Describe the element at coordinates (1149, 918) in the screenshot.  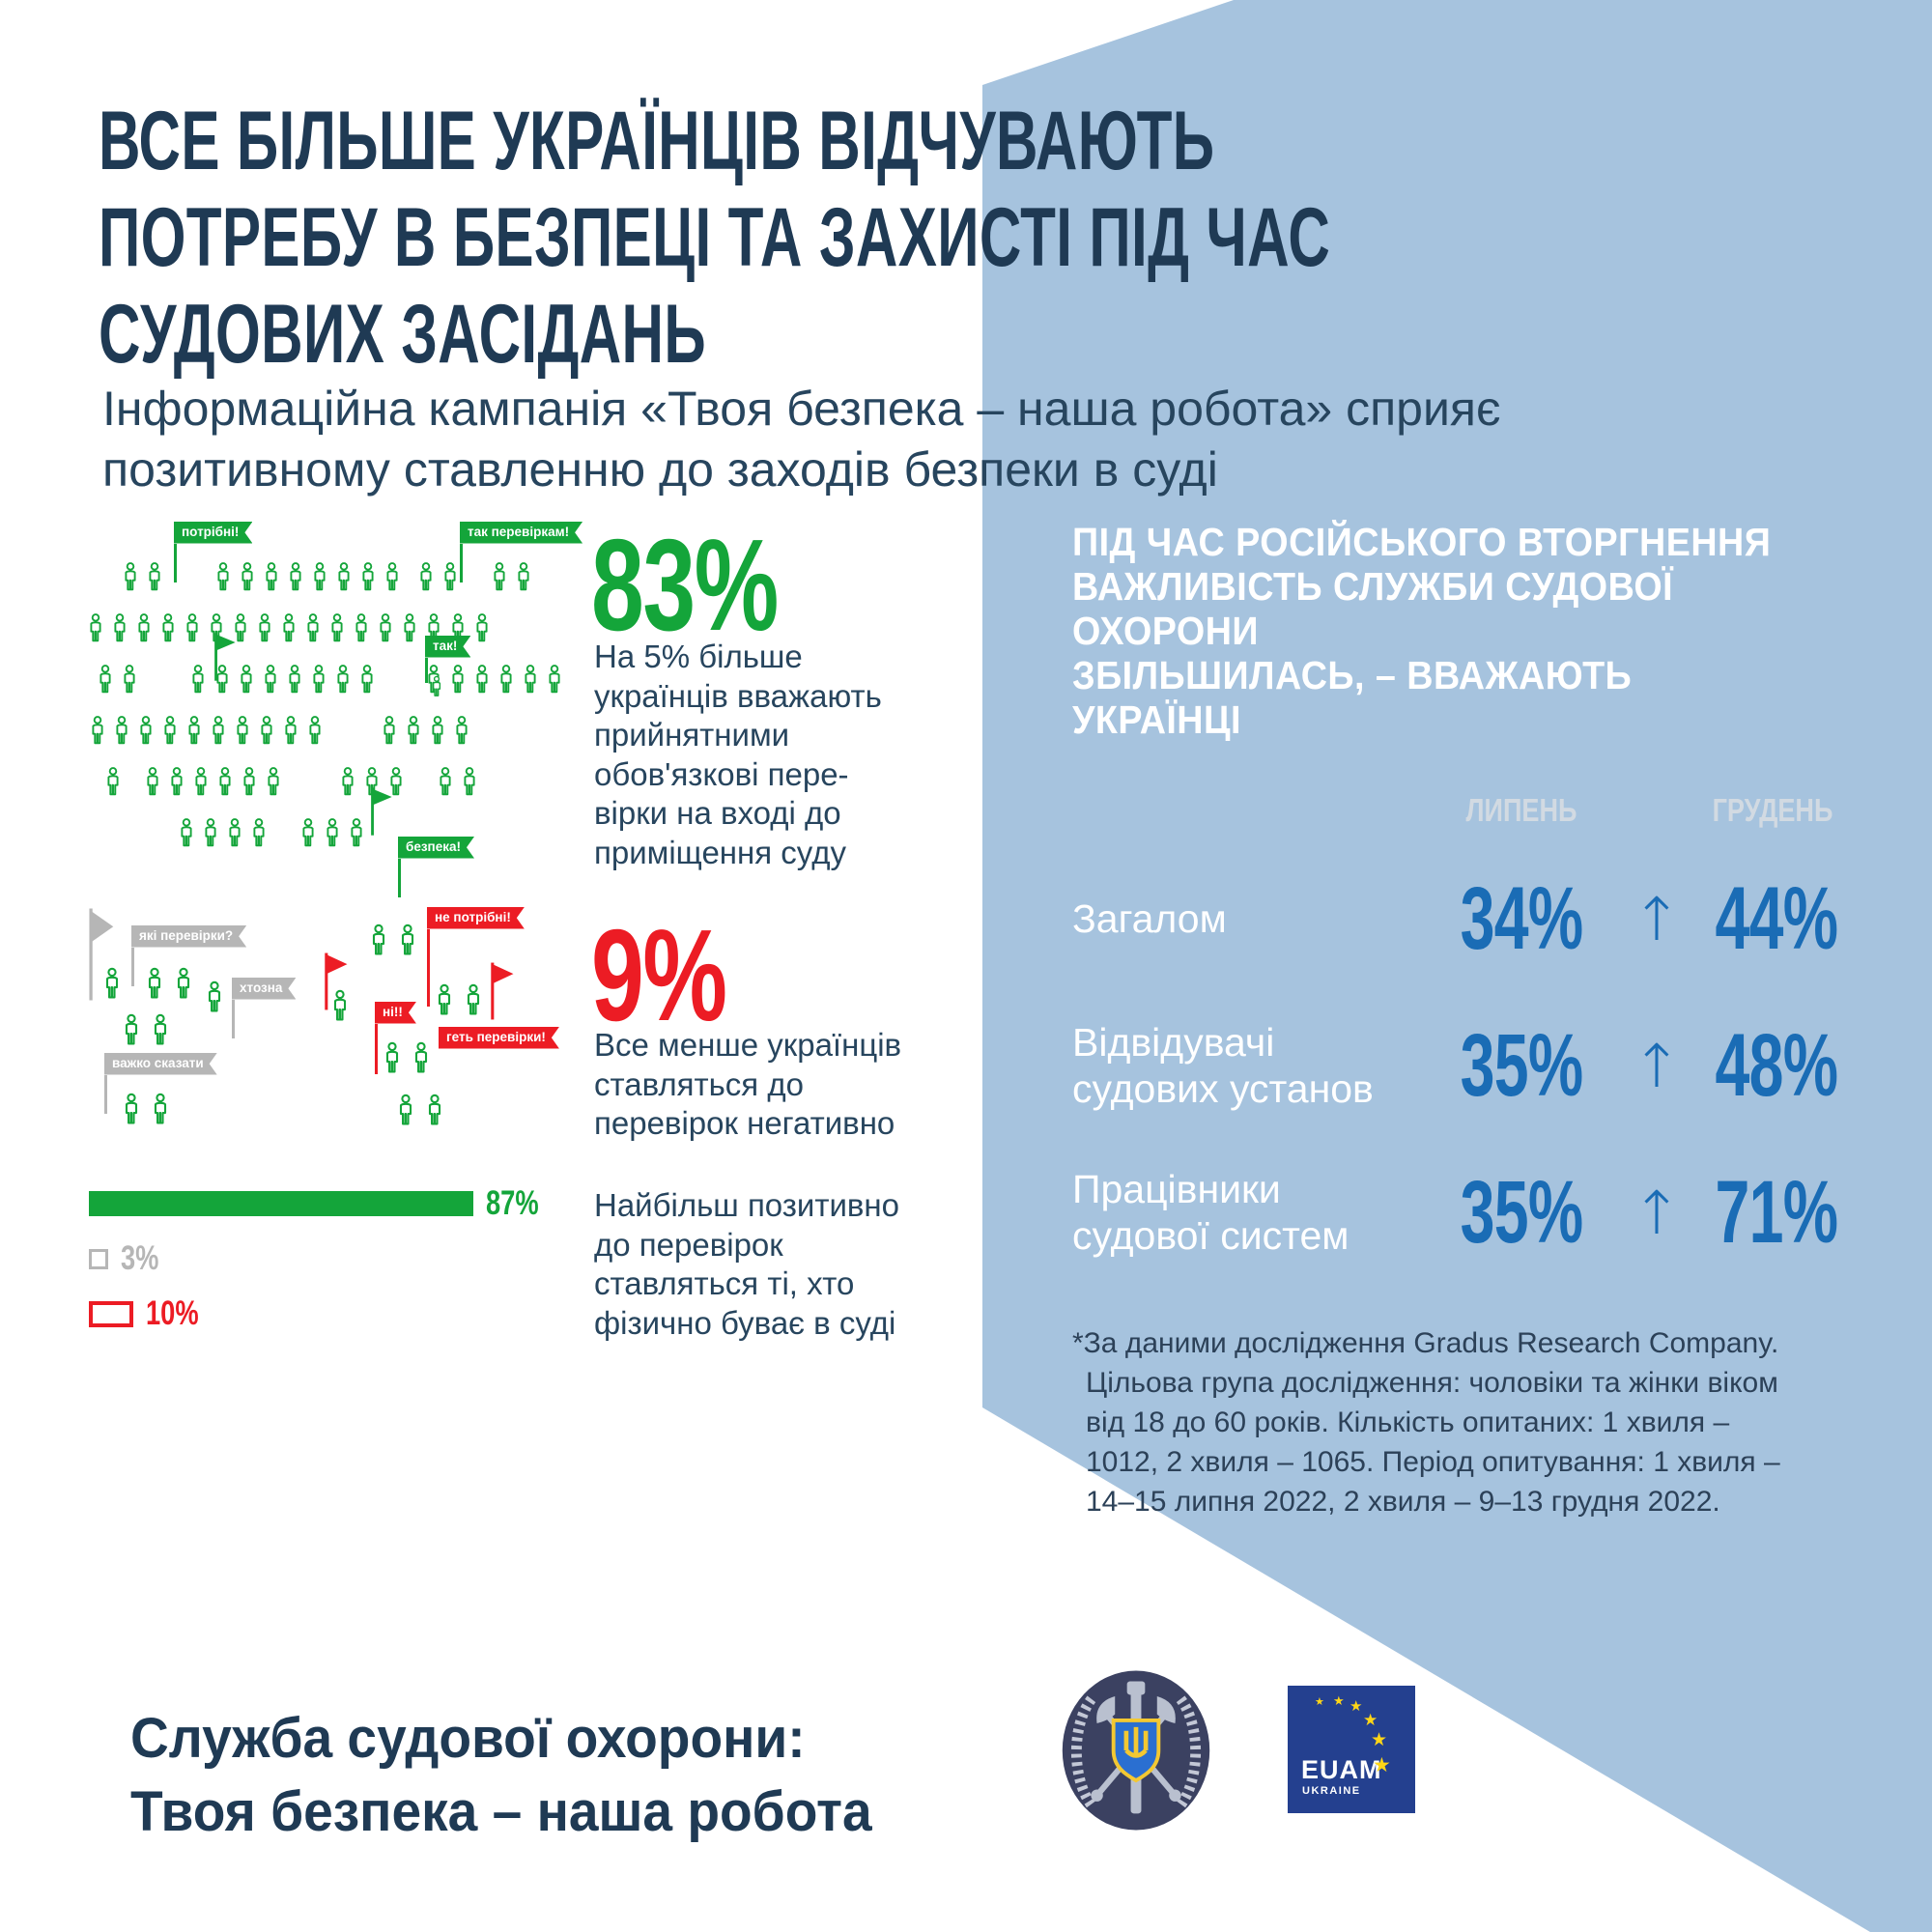
I see `row-label: Загалом` at that location.